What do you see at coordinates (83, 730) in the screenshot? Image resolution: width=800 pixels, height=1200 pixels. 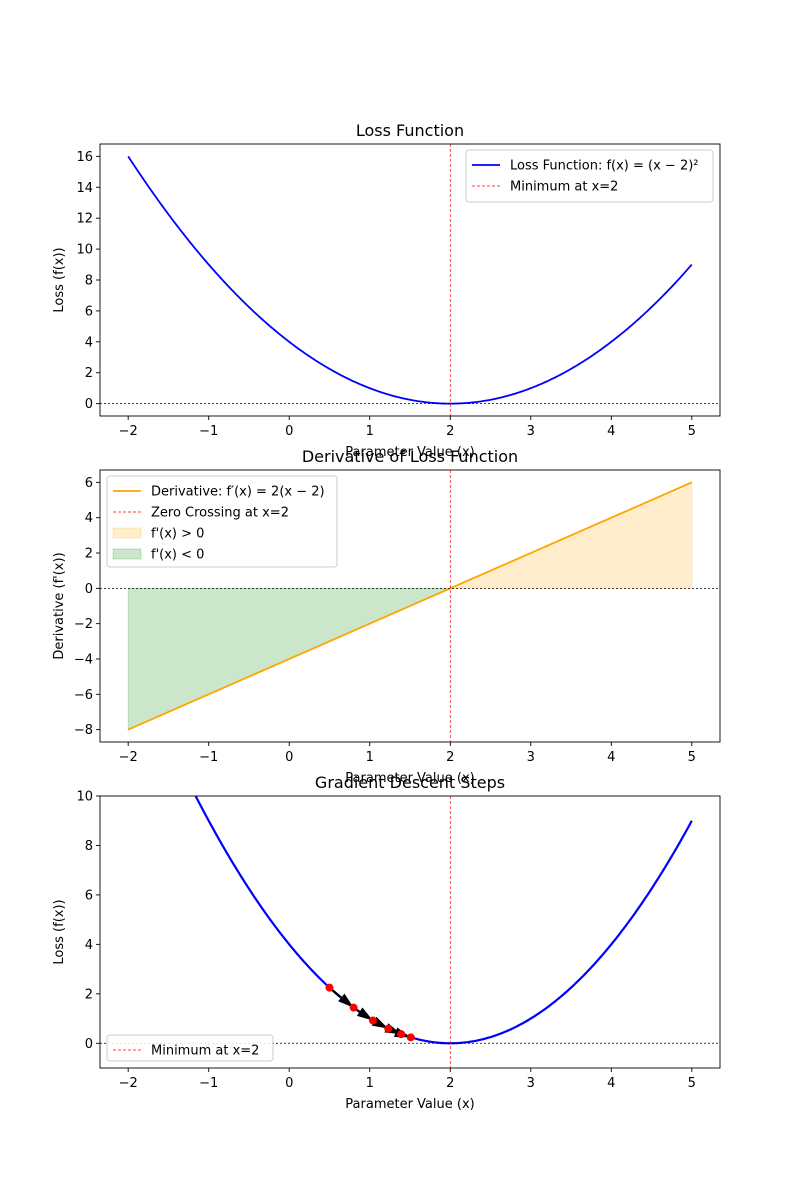 I see `y-tick-label: −8` at bounding box center [83, 730].